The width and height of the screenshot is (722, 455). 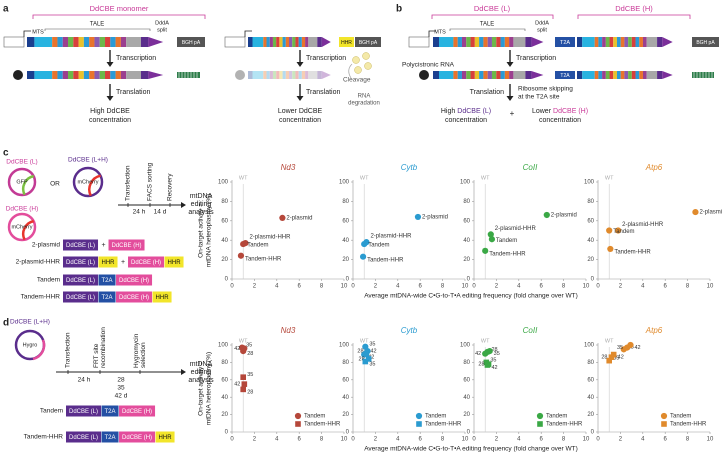 I want to click on plasmid, so click(x=88, y=182).